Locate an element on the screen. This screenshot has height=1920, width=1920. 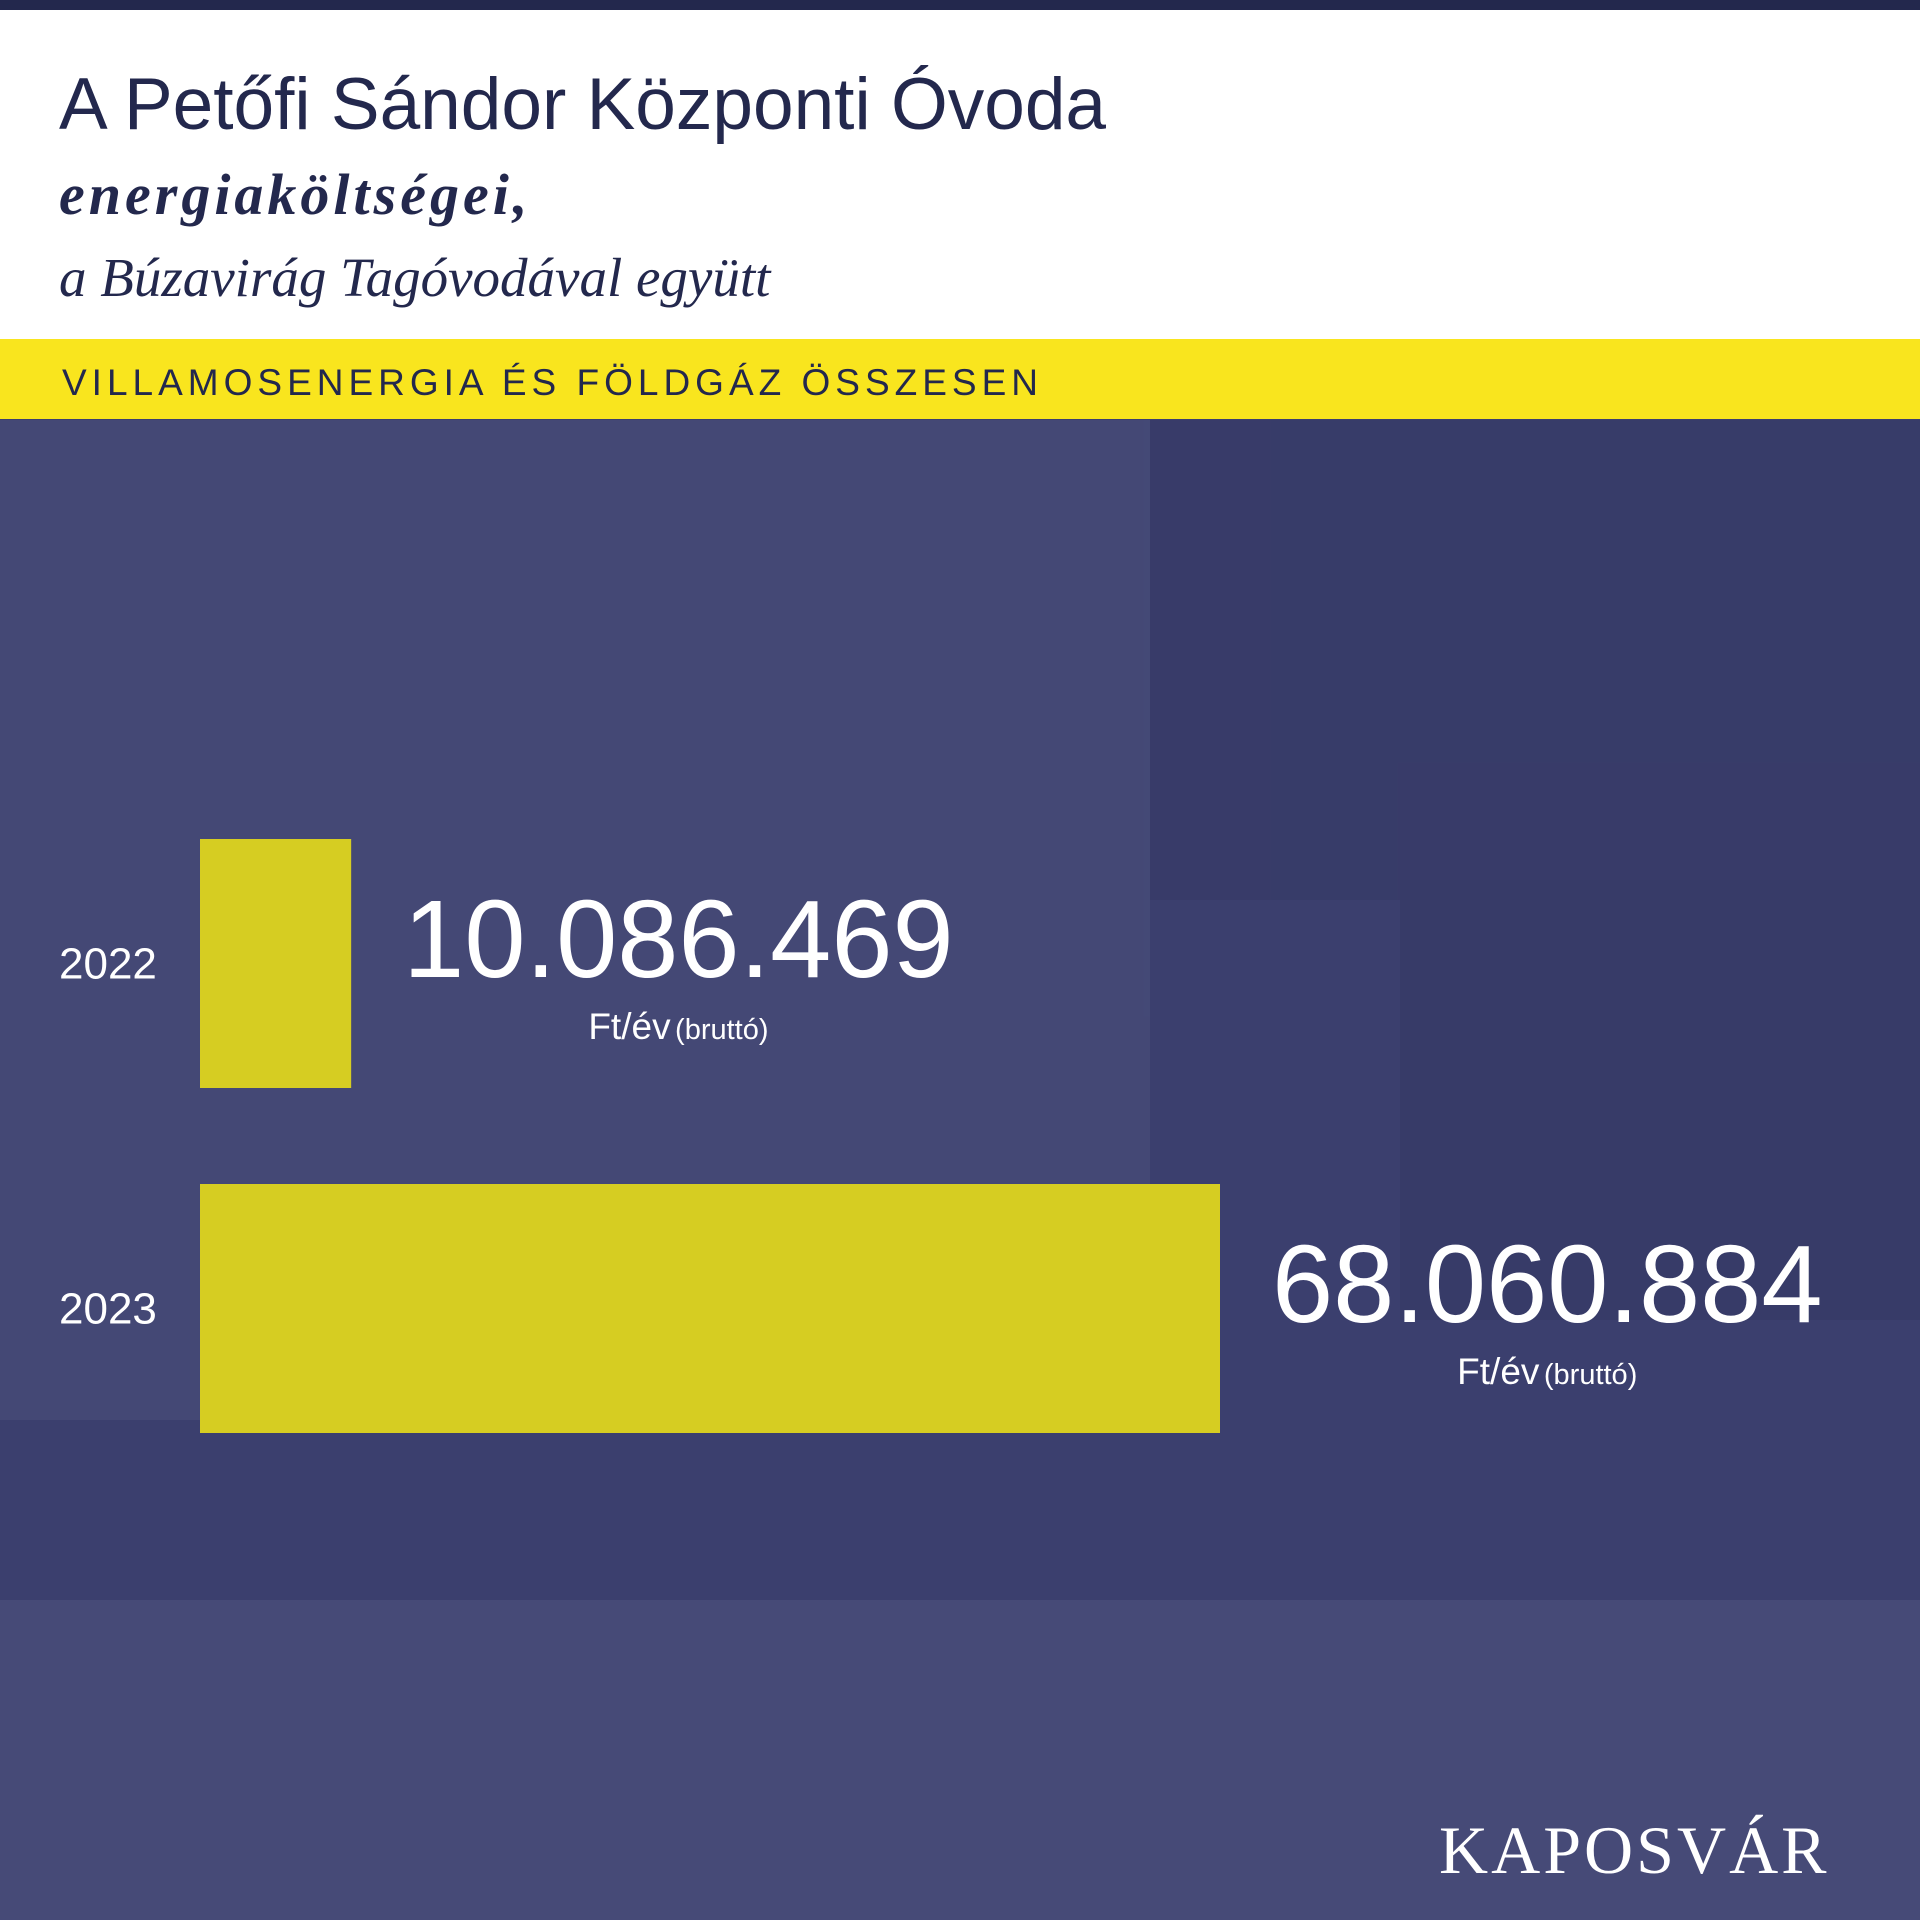
value-label: 68.060.884 is located at coordinates (1547, 1284).